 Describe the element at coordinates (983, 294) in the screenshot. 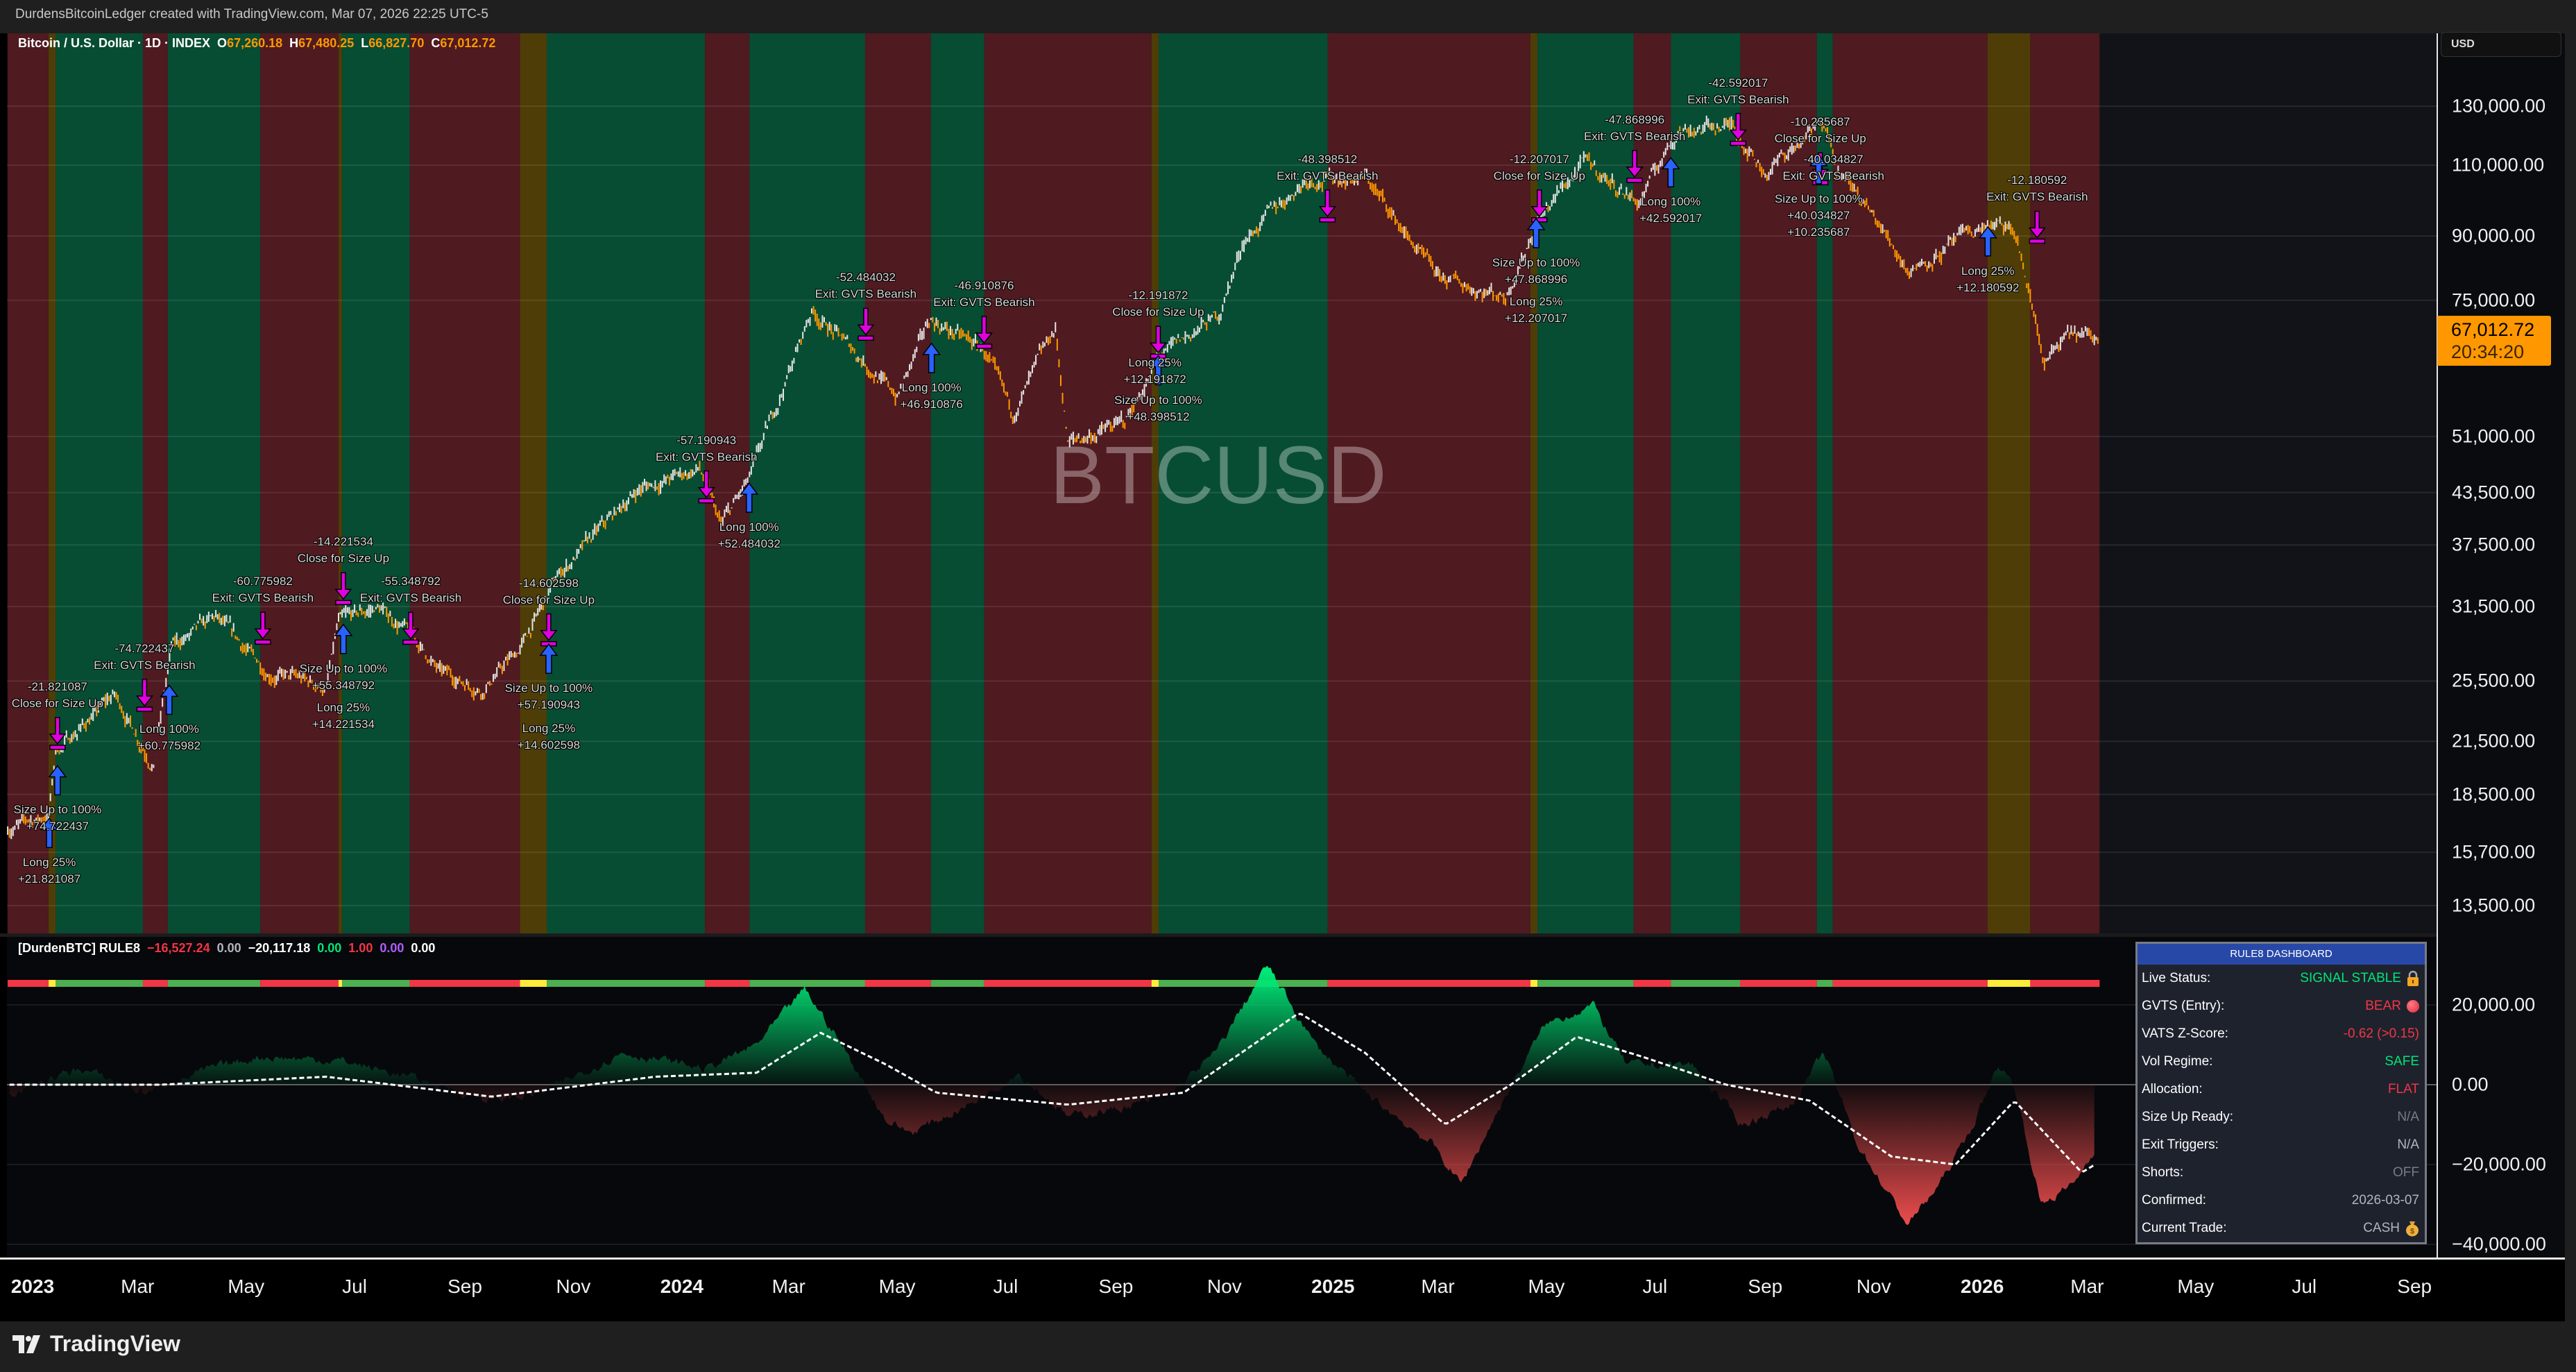

I see `trade-annotation: -46.910876 Exit: GVTS Bearish` at that location.